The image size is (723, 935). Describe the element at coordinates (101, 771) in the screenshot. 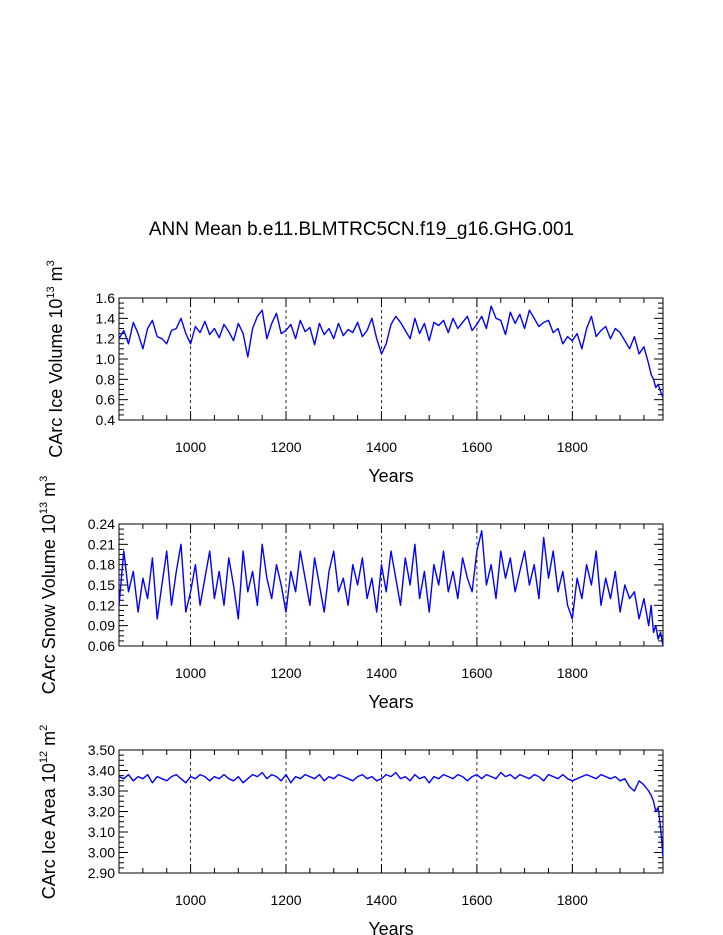

I see `y-tick-label: 3.40` at that location.